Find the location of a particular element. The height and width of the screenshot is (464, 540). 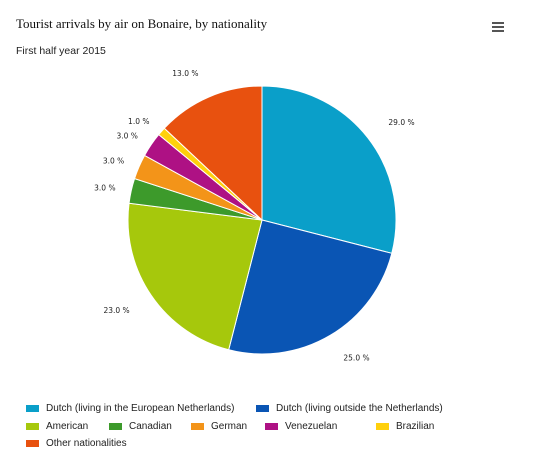

legend-label: Dutch (living outside the Netherlands) is located at coordinates (359, 408).